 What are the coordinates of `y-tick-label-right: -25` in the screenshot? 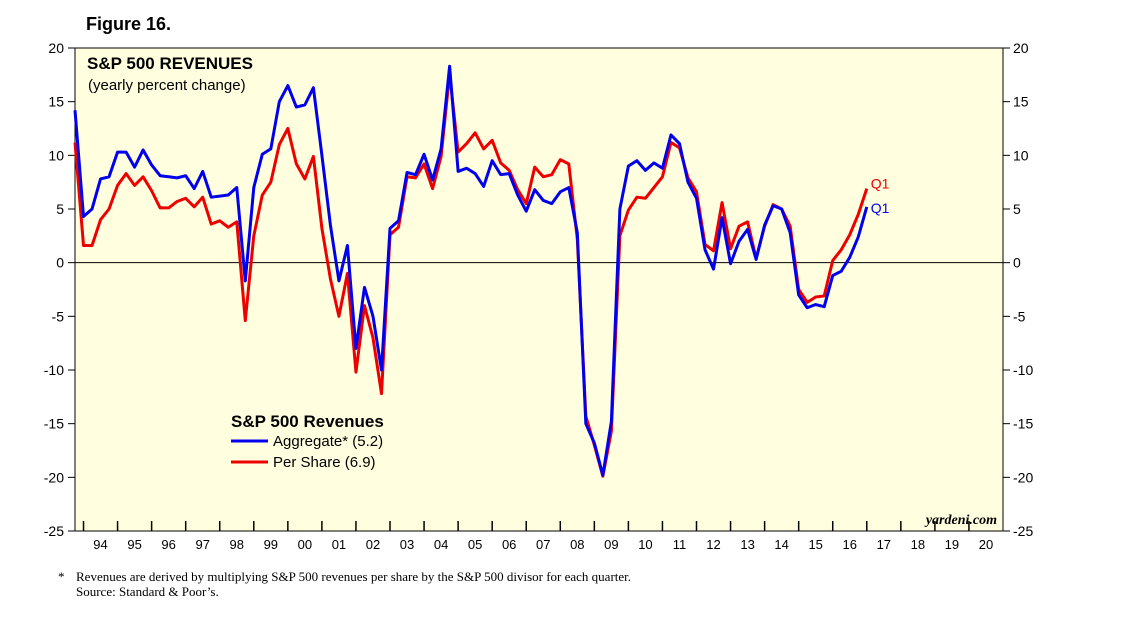 It's located at (1023, 531).